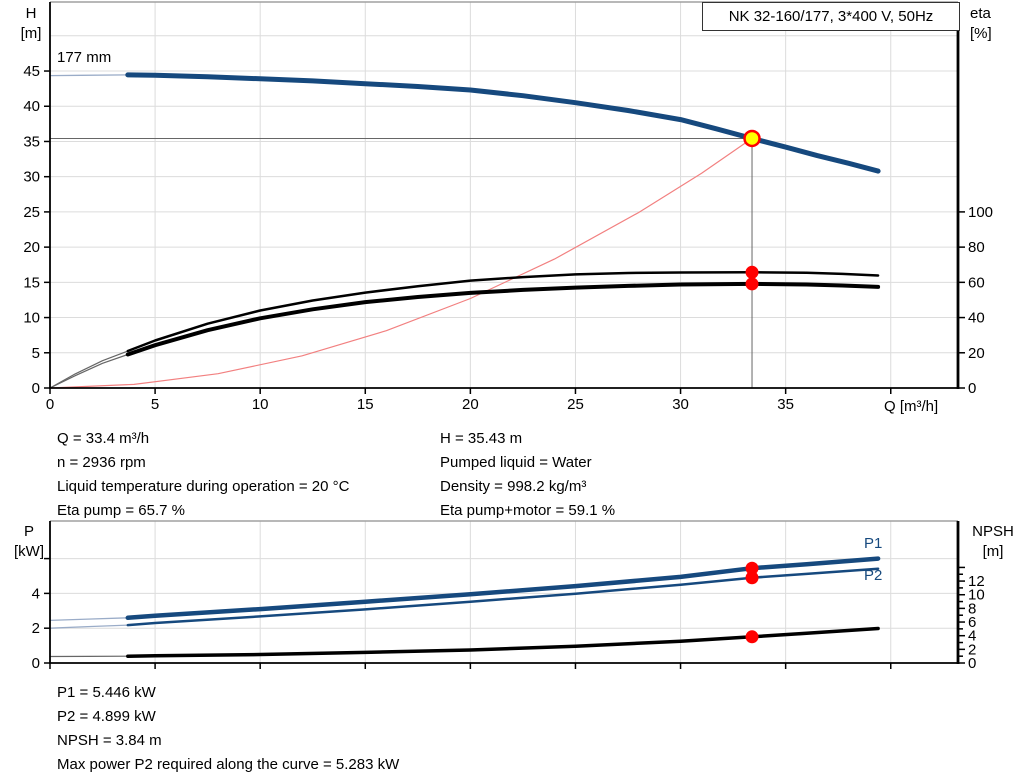  Describe the element at coordinates (976, 581) in the screenshot. I see `y-right-tick-label: 12` at that location.